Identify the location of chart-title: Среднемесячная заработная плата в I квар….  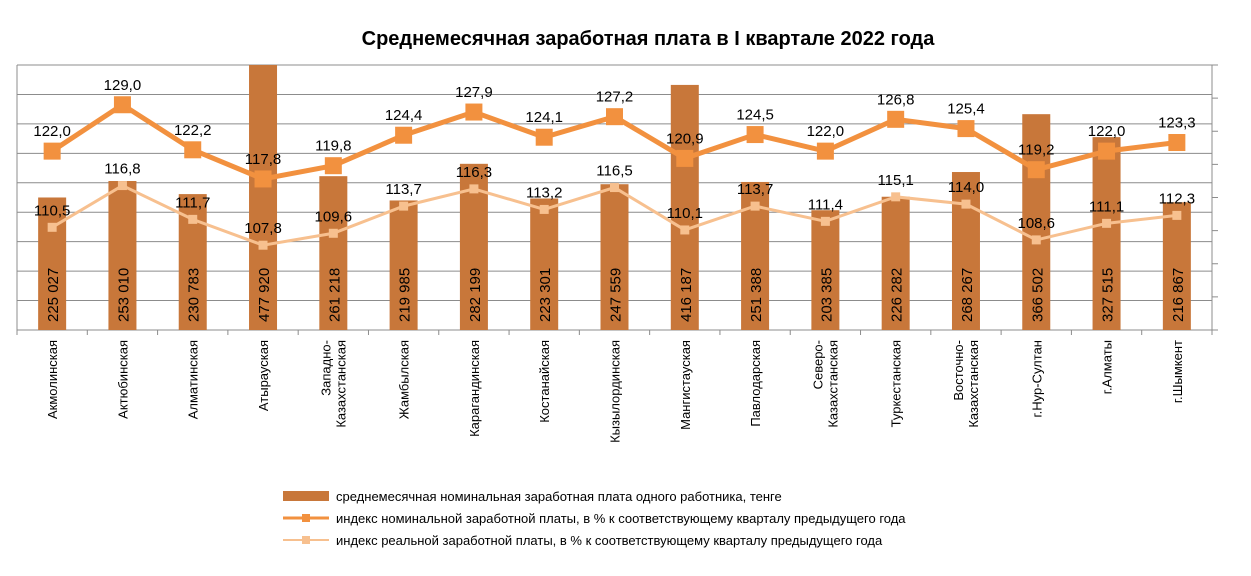
(649, 39).